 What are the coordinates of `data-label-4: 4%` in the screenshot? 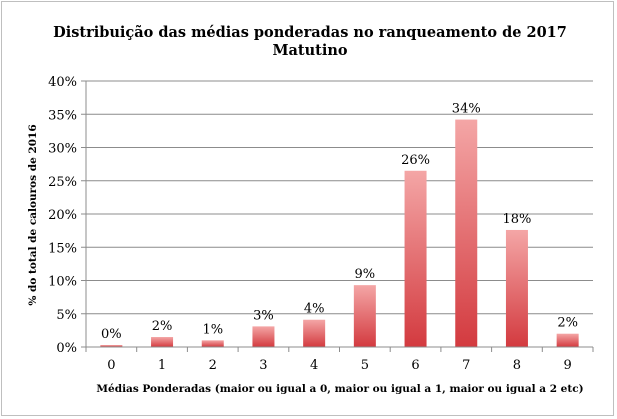 It's located at (314, 309).